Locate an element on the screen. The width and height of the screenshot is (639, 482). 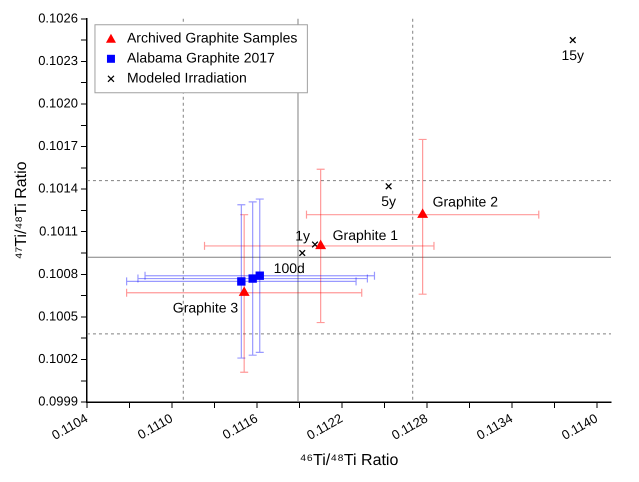
annotation: 100d is located at coordinates (289, 268).